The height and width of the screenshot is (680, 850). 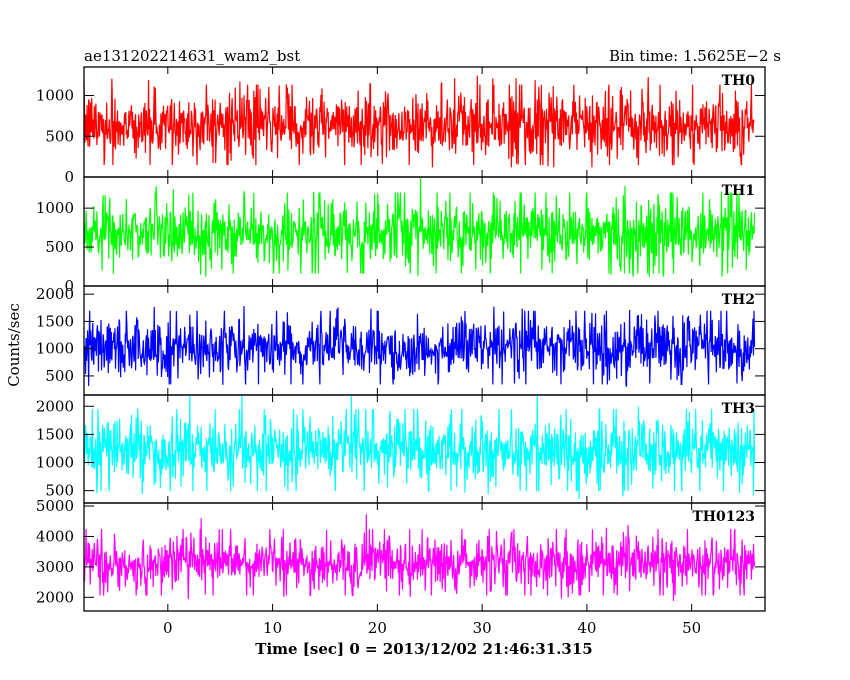 What do you see at coordinates (419, 346) in the screenshot?
I see `series-line-th2` at bounding box center [419, 346].